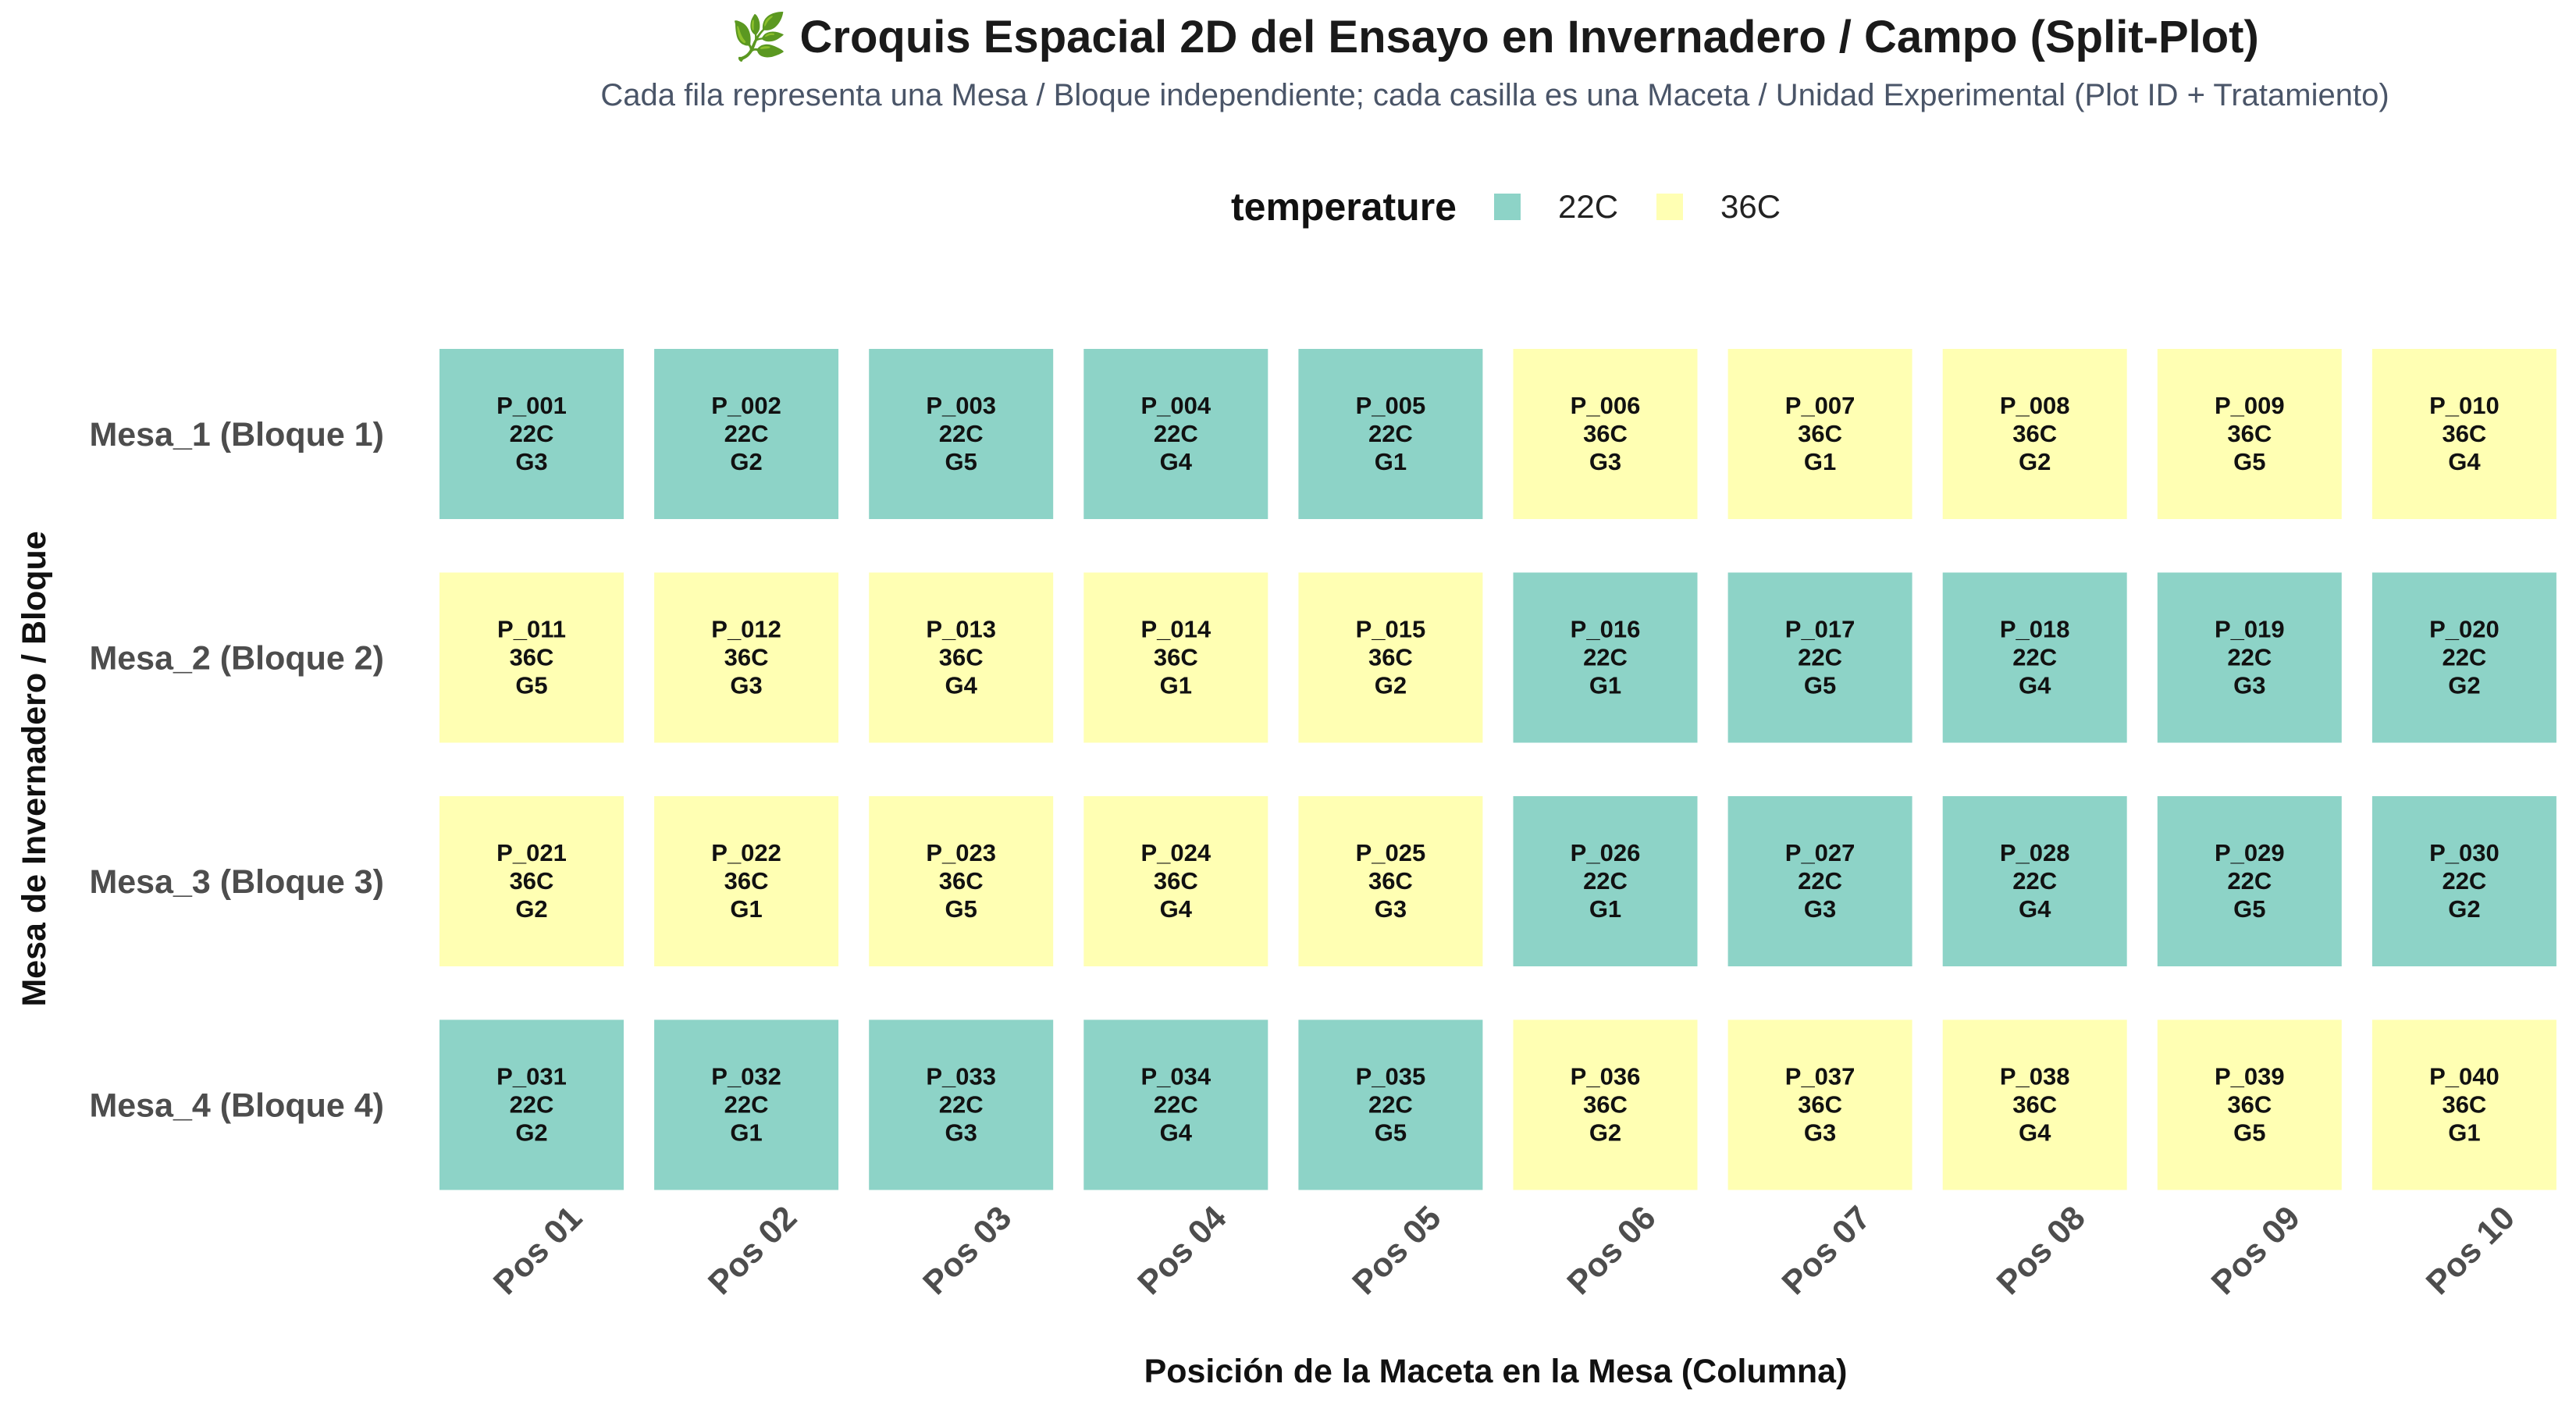  What do you see at coordinates (2464, 406) in the screenshot?
I see `cell-plot-label: P_010` at bounding box center [2464, 406].